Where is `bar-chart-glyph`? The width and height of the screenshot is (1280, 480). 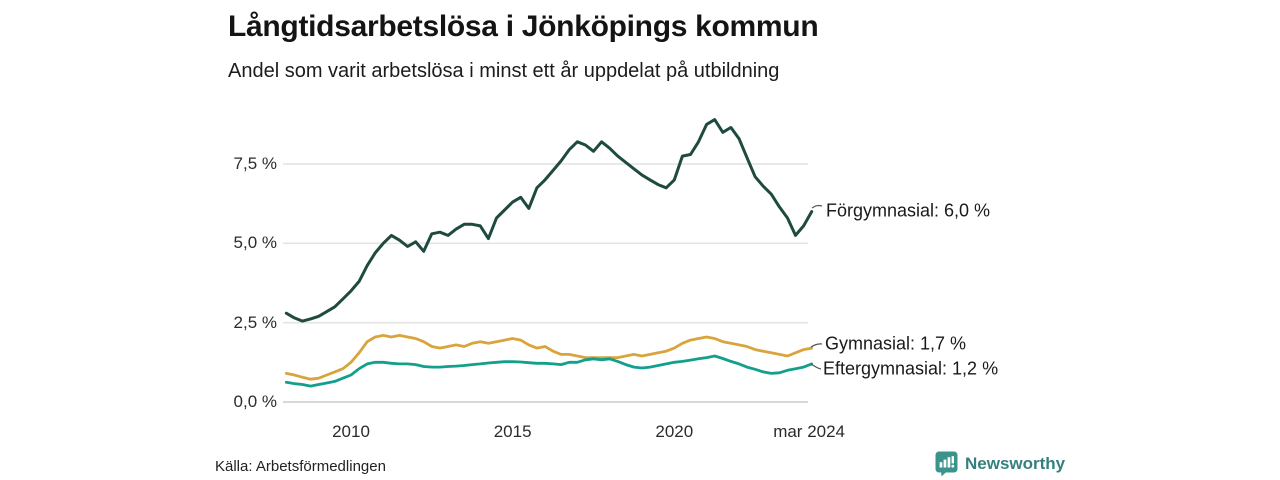
bar-chart-glyph is located at coordinates (947, 462).